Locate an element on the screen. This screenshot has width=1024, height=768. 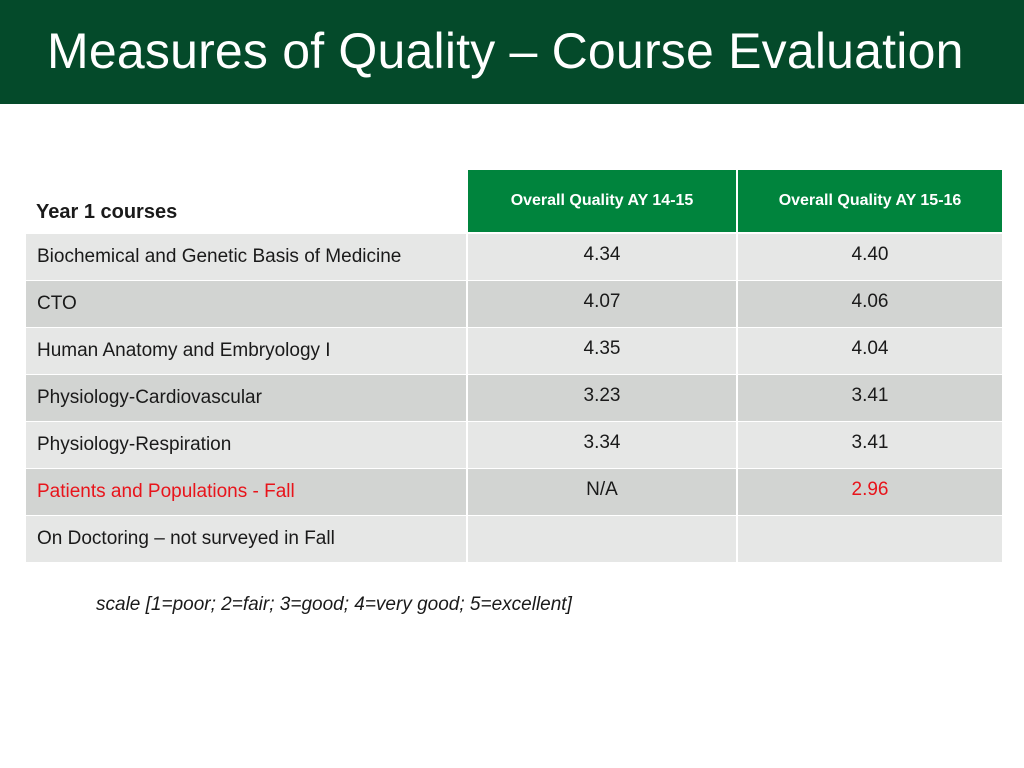
table-row: Physiology-Respiration 3.34 3.41 is located at coordinates (514, 445).